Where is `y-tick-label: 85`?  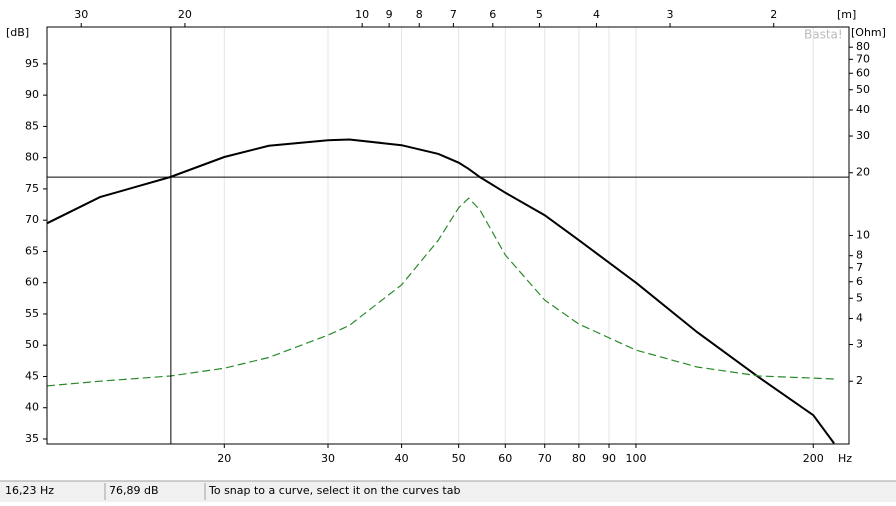 y-tick-label: 85 is located at coordinates (32, 125).